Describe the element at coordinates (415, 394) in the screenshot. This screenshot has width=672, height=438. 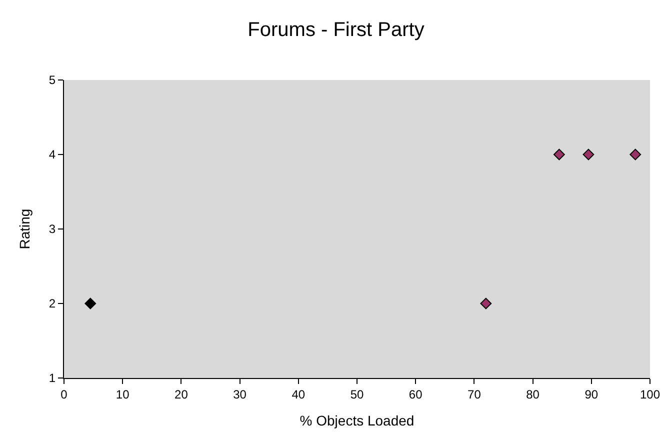
I see `x-tick-label: 60` at that location.